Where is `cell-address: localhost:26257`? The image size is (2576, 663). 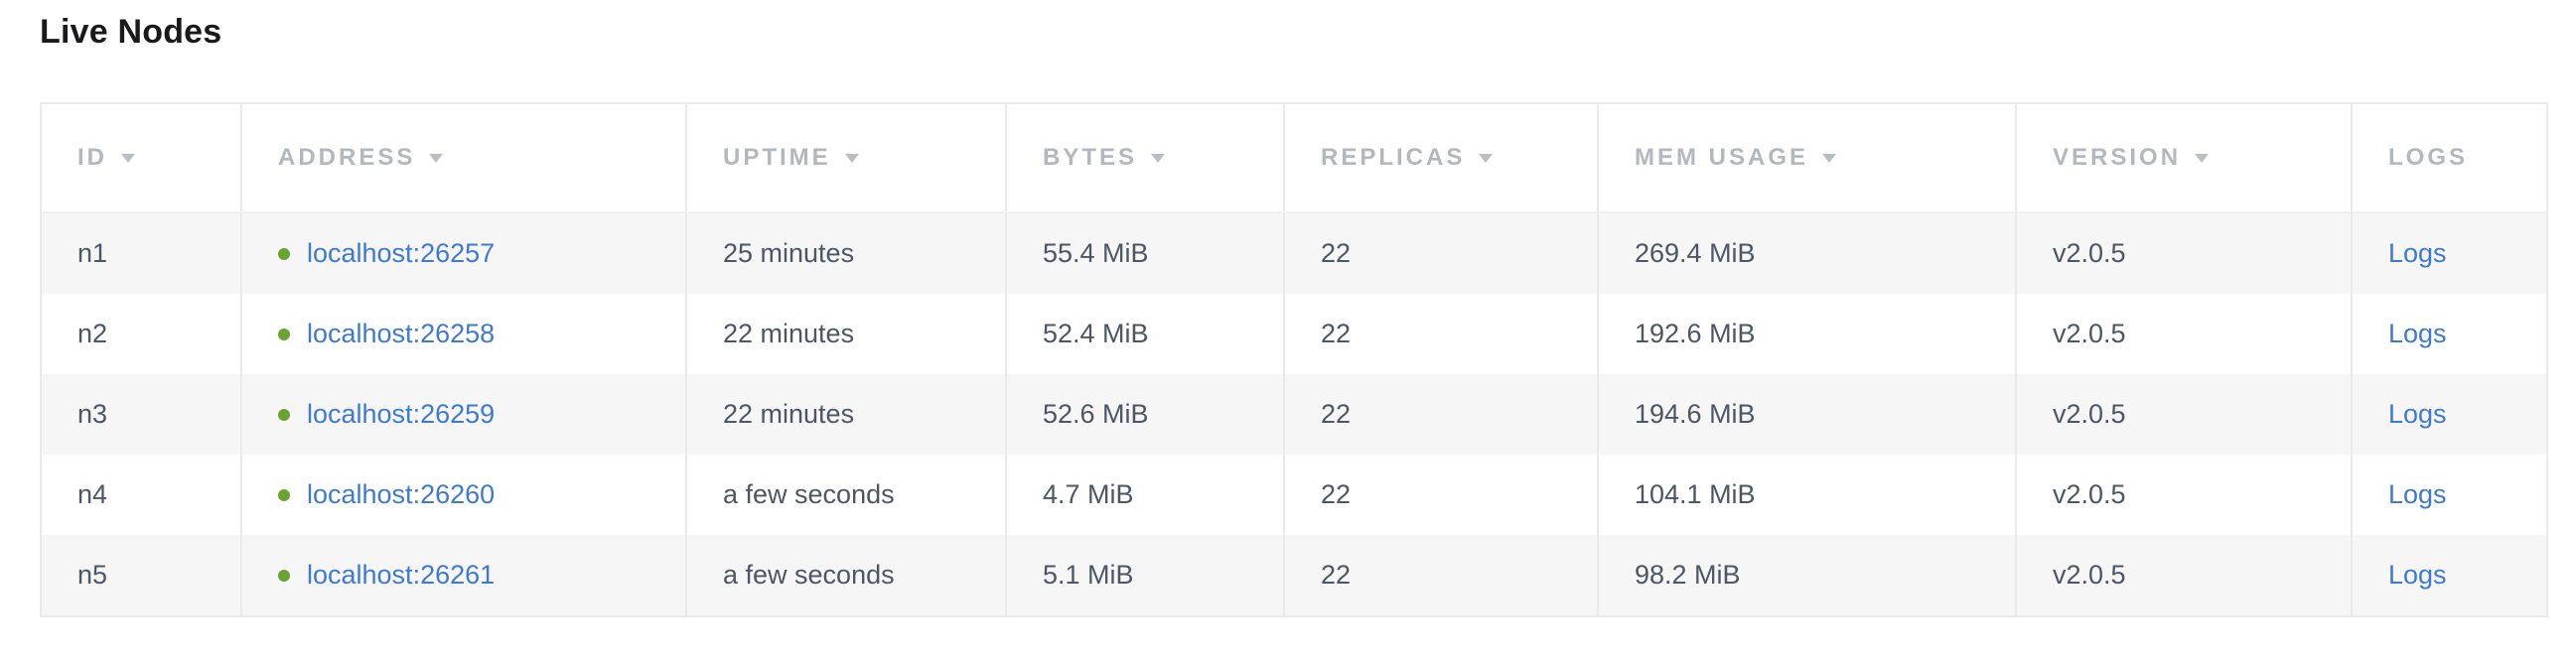 cell-address: localhost:26257 is located at coordinates (463, 253).